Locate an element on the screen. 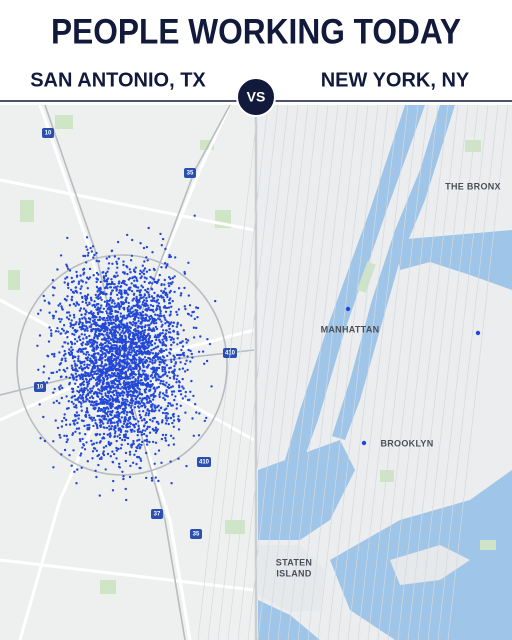 The width and height of the screenshot is (512, 640). title: PEOPLE WORKING TODAY is located at coordinates (256, 31).